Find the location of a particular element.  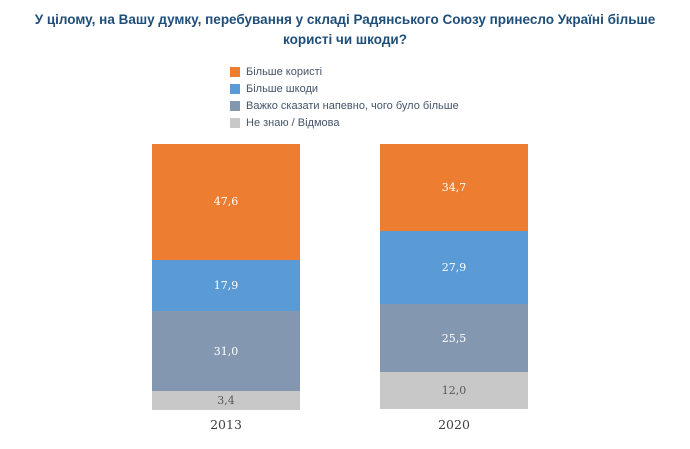

bar-segment-2020-3: 12,0 is located at coordinates (454, 390).